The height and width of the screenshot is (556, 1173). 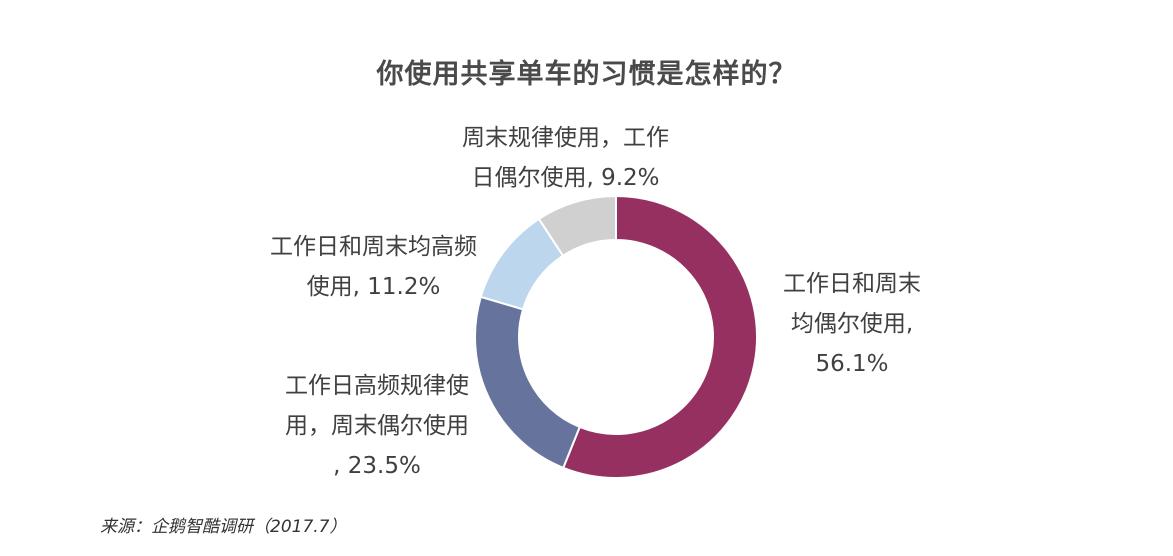 I want to click on slice-label-line: 均偶尔使用,, so click(x=852, y=324).